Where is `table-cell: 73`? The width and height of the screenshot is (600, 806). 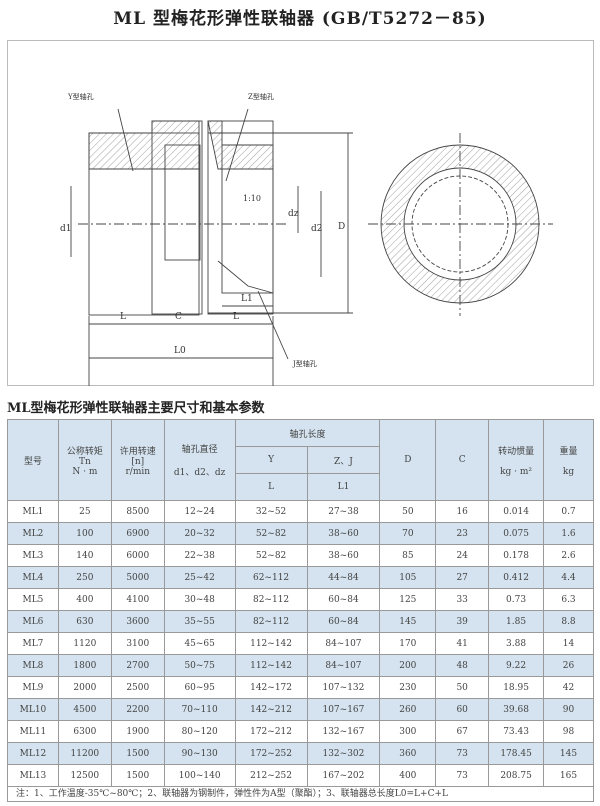
table-cell: 73 is located at coordinates (462, 753).